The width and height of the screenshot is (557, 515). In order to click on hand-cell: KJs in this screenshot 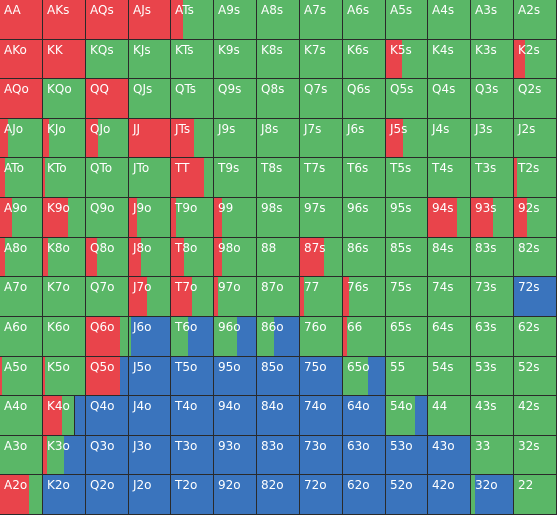, I will do `click(149, 59)`.